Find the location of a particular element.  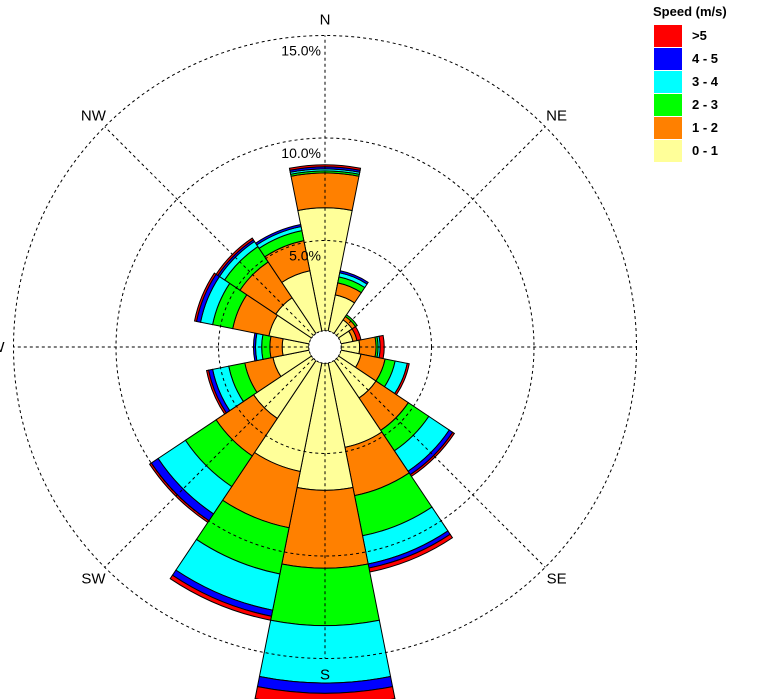

direction-label: NW is located at coordinates (94, 115).